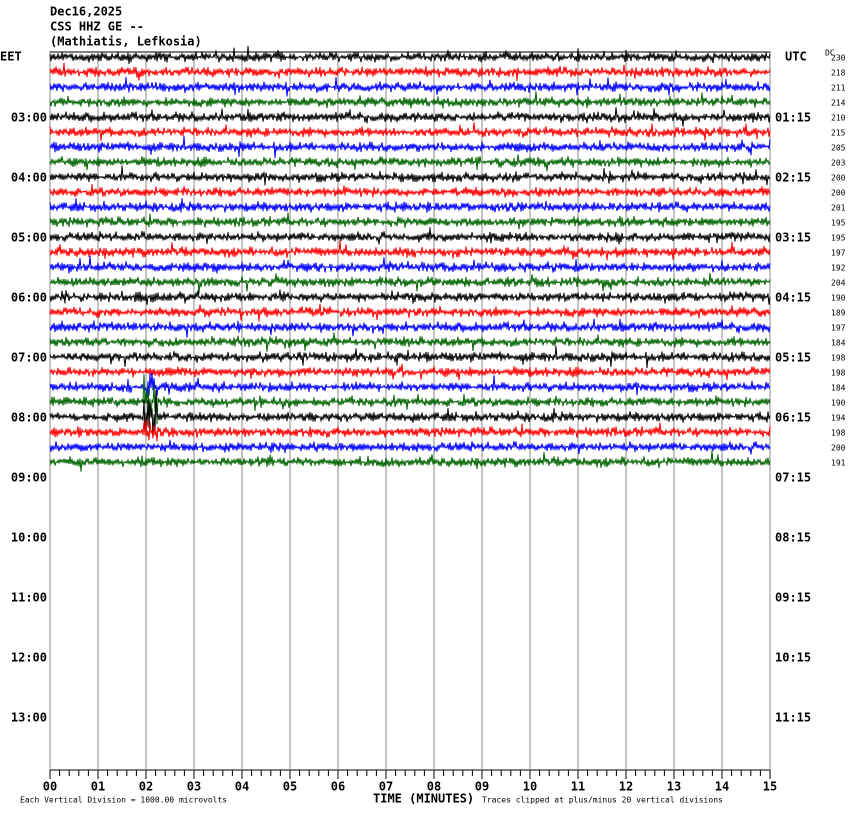 The image size is (850, 814). What do you see at coordinates (830, 53) in the screenshot?
I see `dc-title: DC` at bounding box center [830, 53].